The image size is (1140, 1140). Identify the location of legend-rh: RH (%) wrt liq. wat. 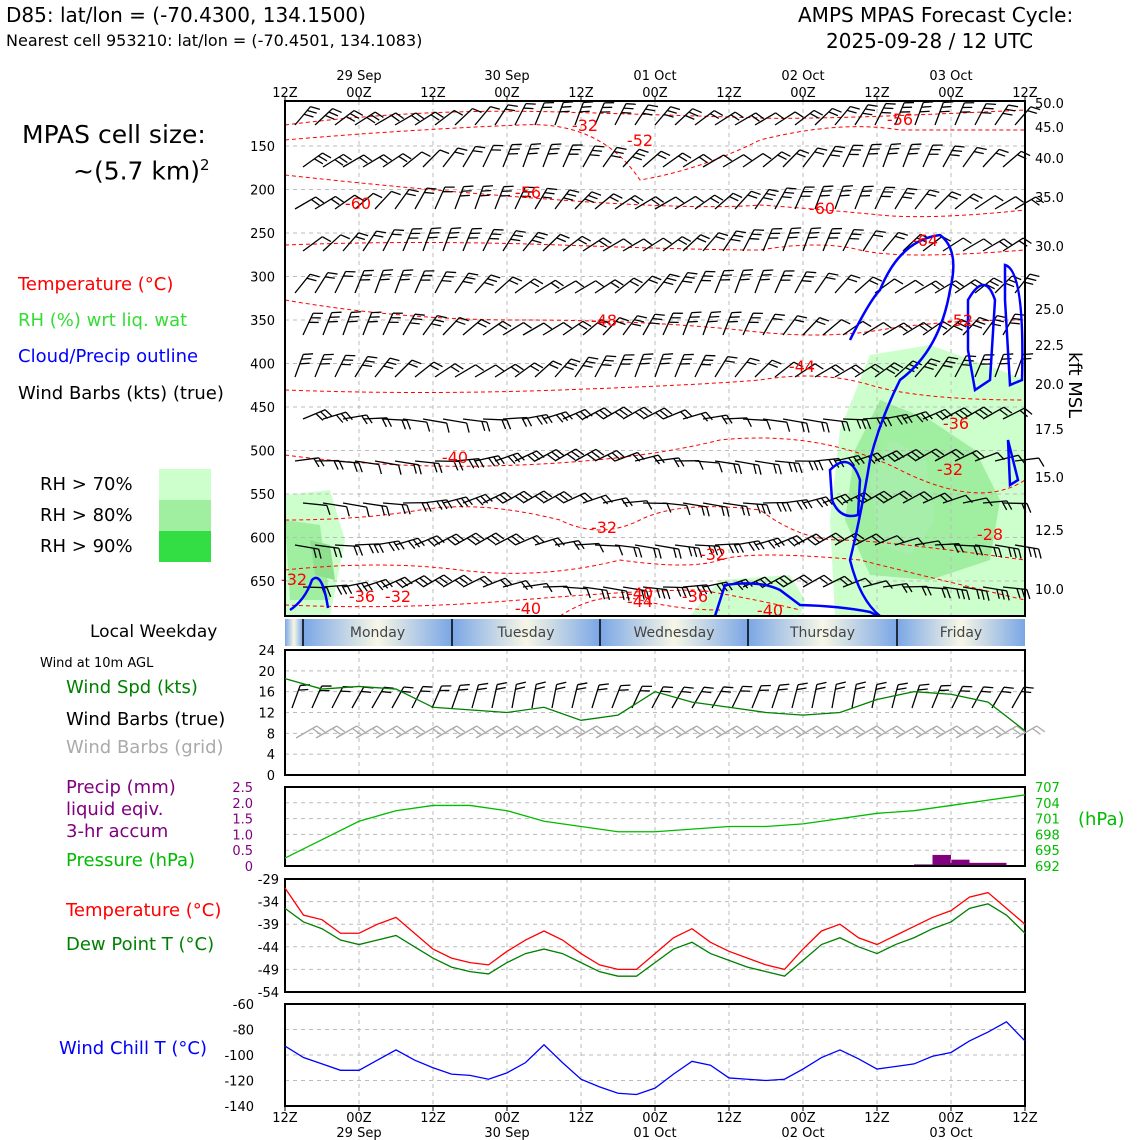
(103, 320).